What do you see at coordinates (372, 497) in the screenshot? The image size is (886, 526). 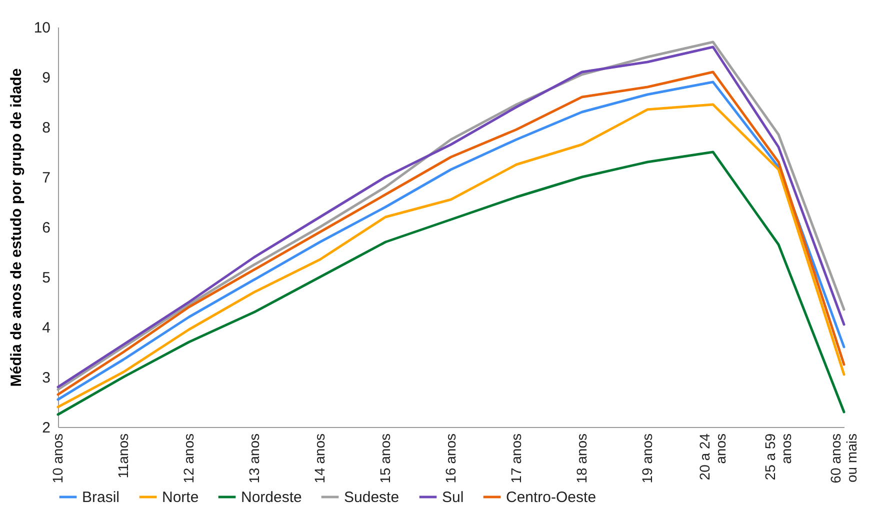 I see `legend-label: Sudeste` at bounding box center [372, 497].